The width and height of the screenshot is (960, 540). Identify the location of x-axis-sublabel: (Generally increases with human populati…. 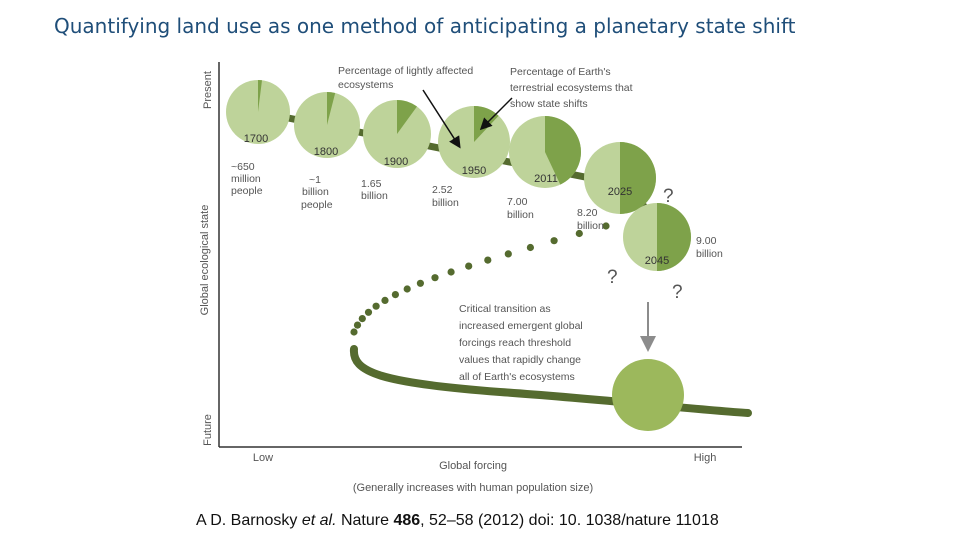
(473, 488).